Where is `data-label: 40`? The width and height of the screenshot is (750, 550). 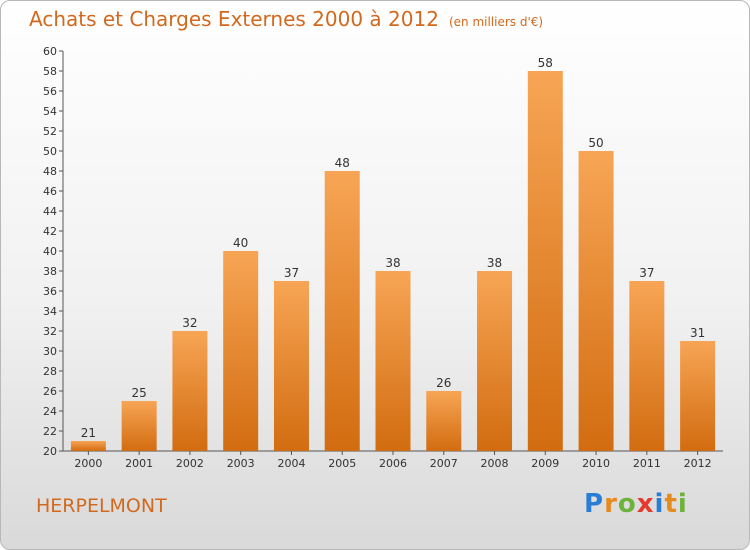
data-label: 40 is located at coordinates (240, 243).